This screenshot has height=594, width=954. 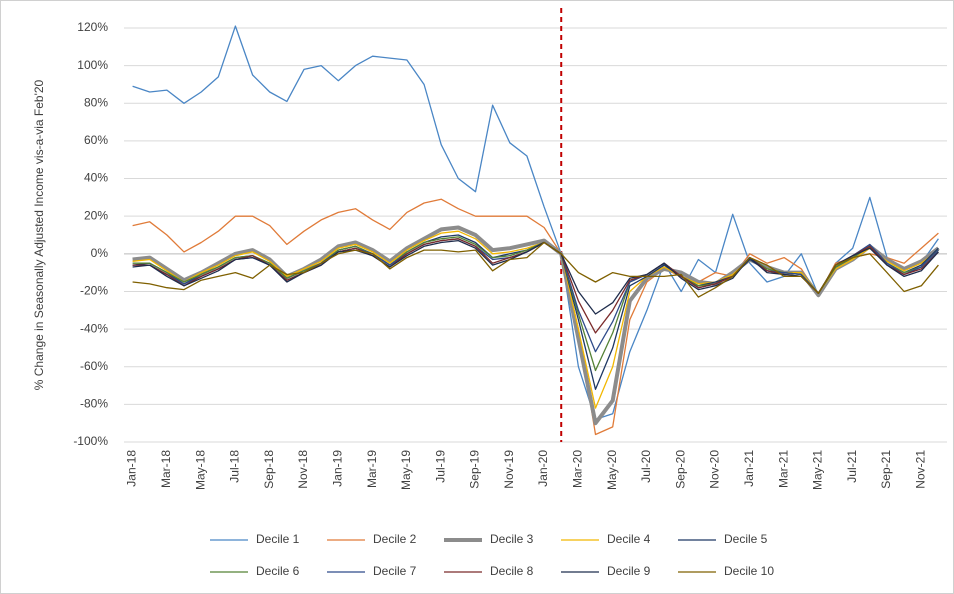 I want to click on series-line, so click(x=535, y=269).